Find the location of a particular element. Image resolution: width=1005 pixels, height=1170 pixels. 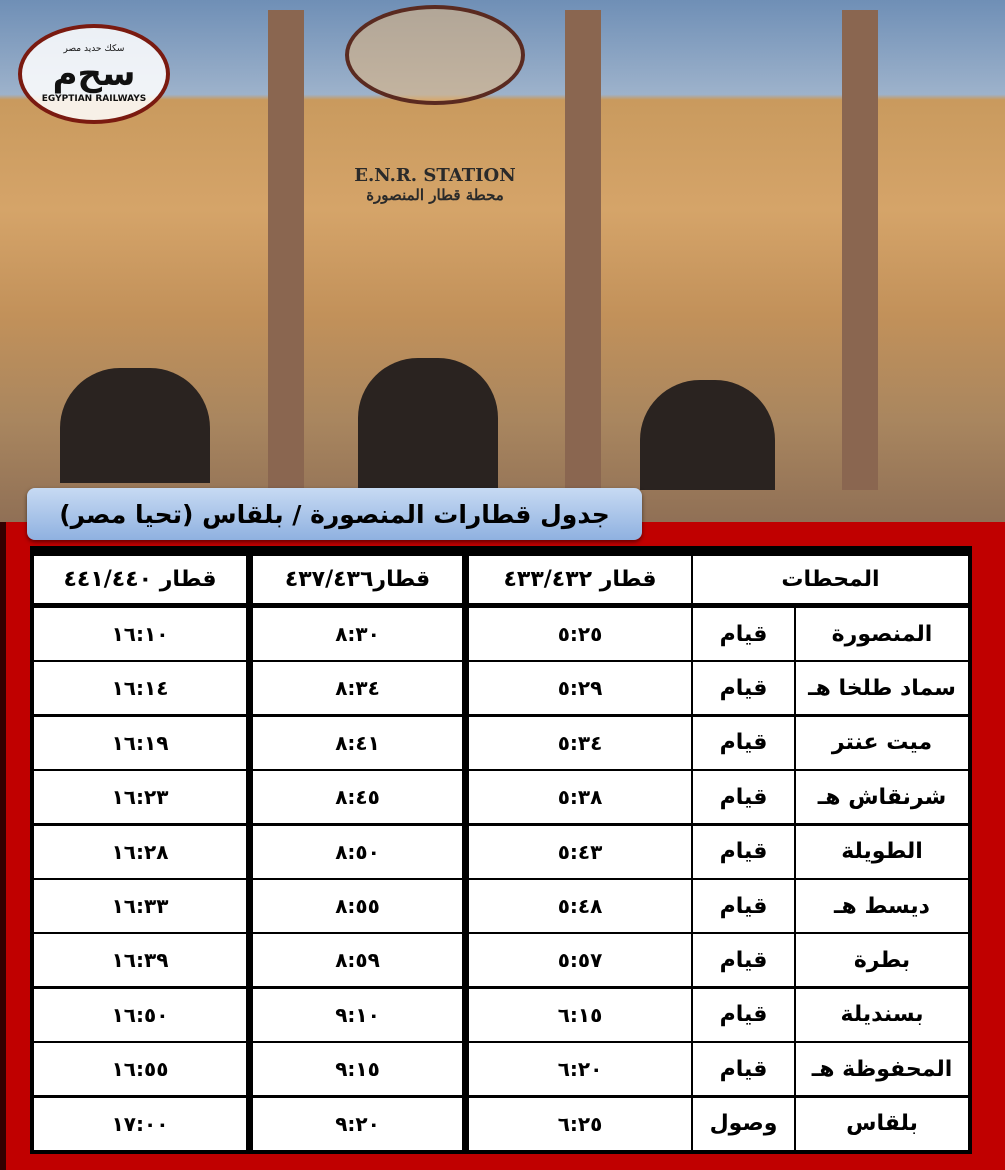

station-name: سماد طلخا هـ is located at coordinates (882, 688).